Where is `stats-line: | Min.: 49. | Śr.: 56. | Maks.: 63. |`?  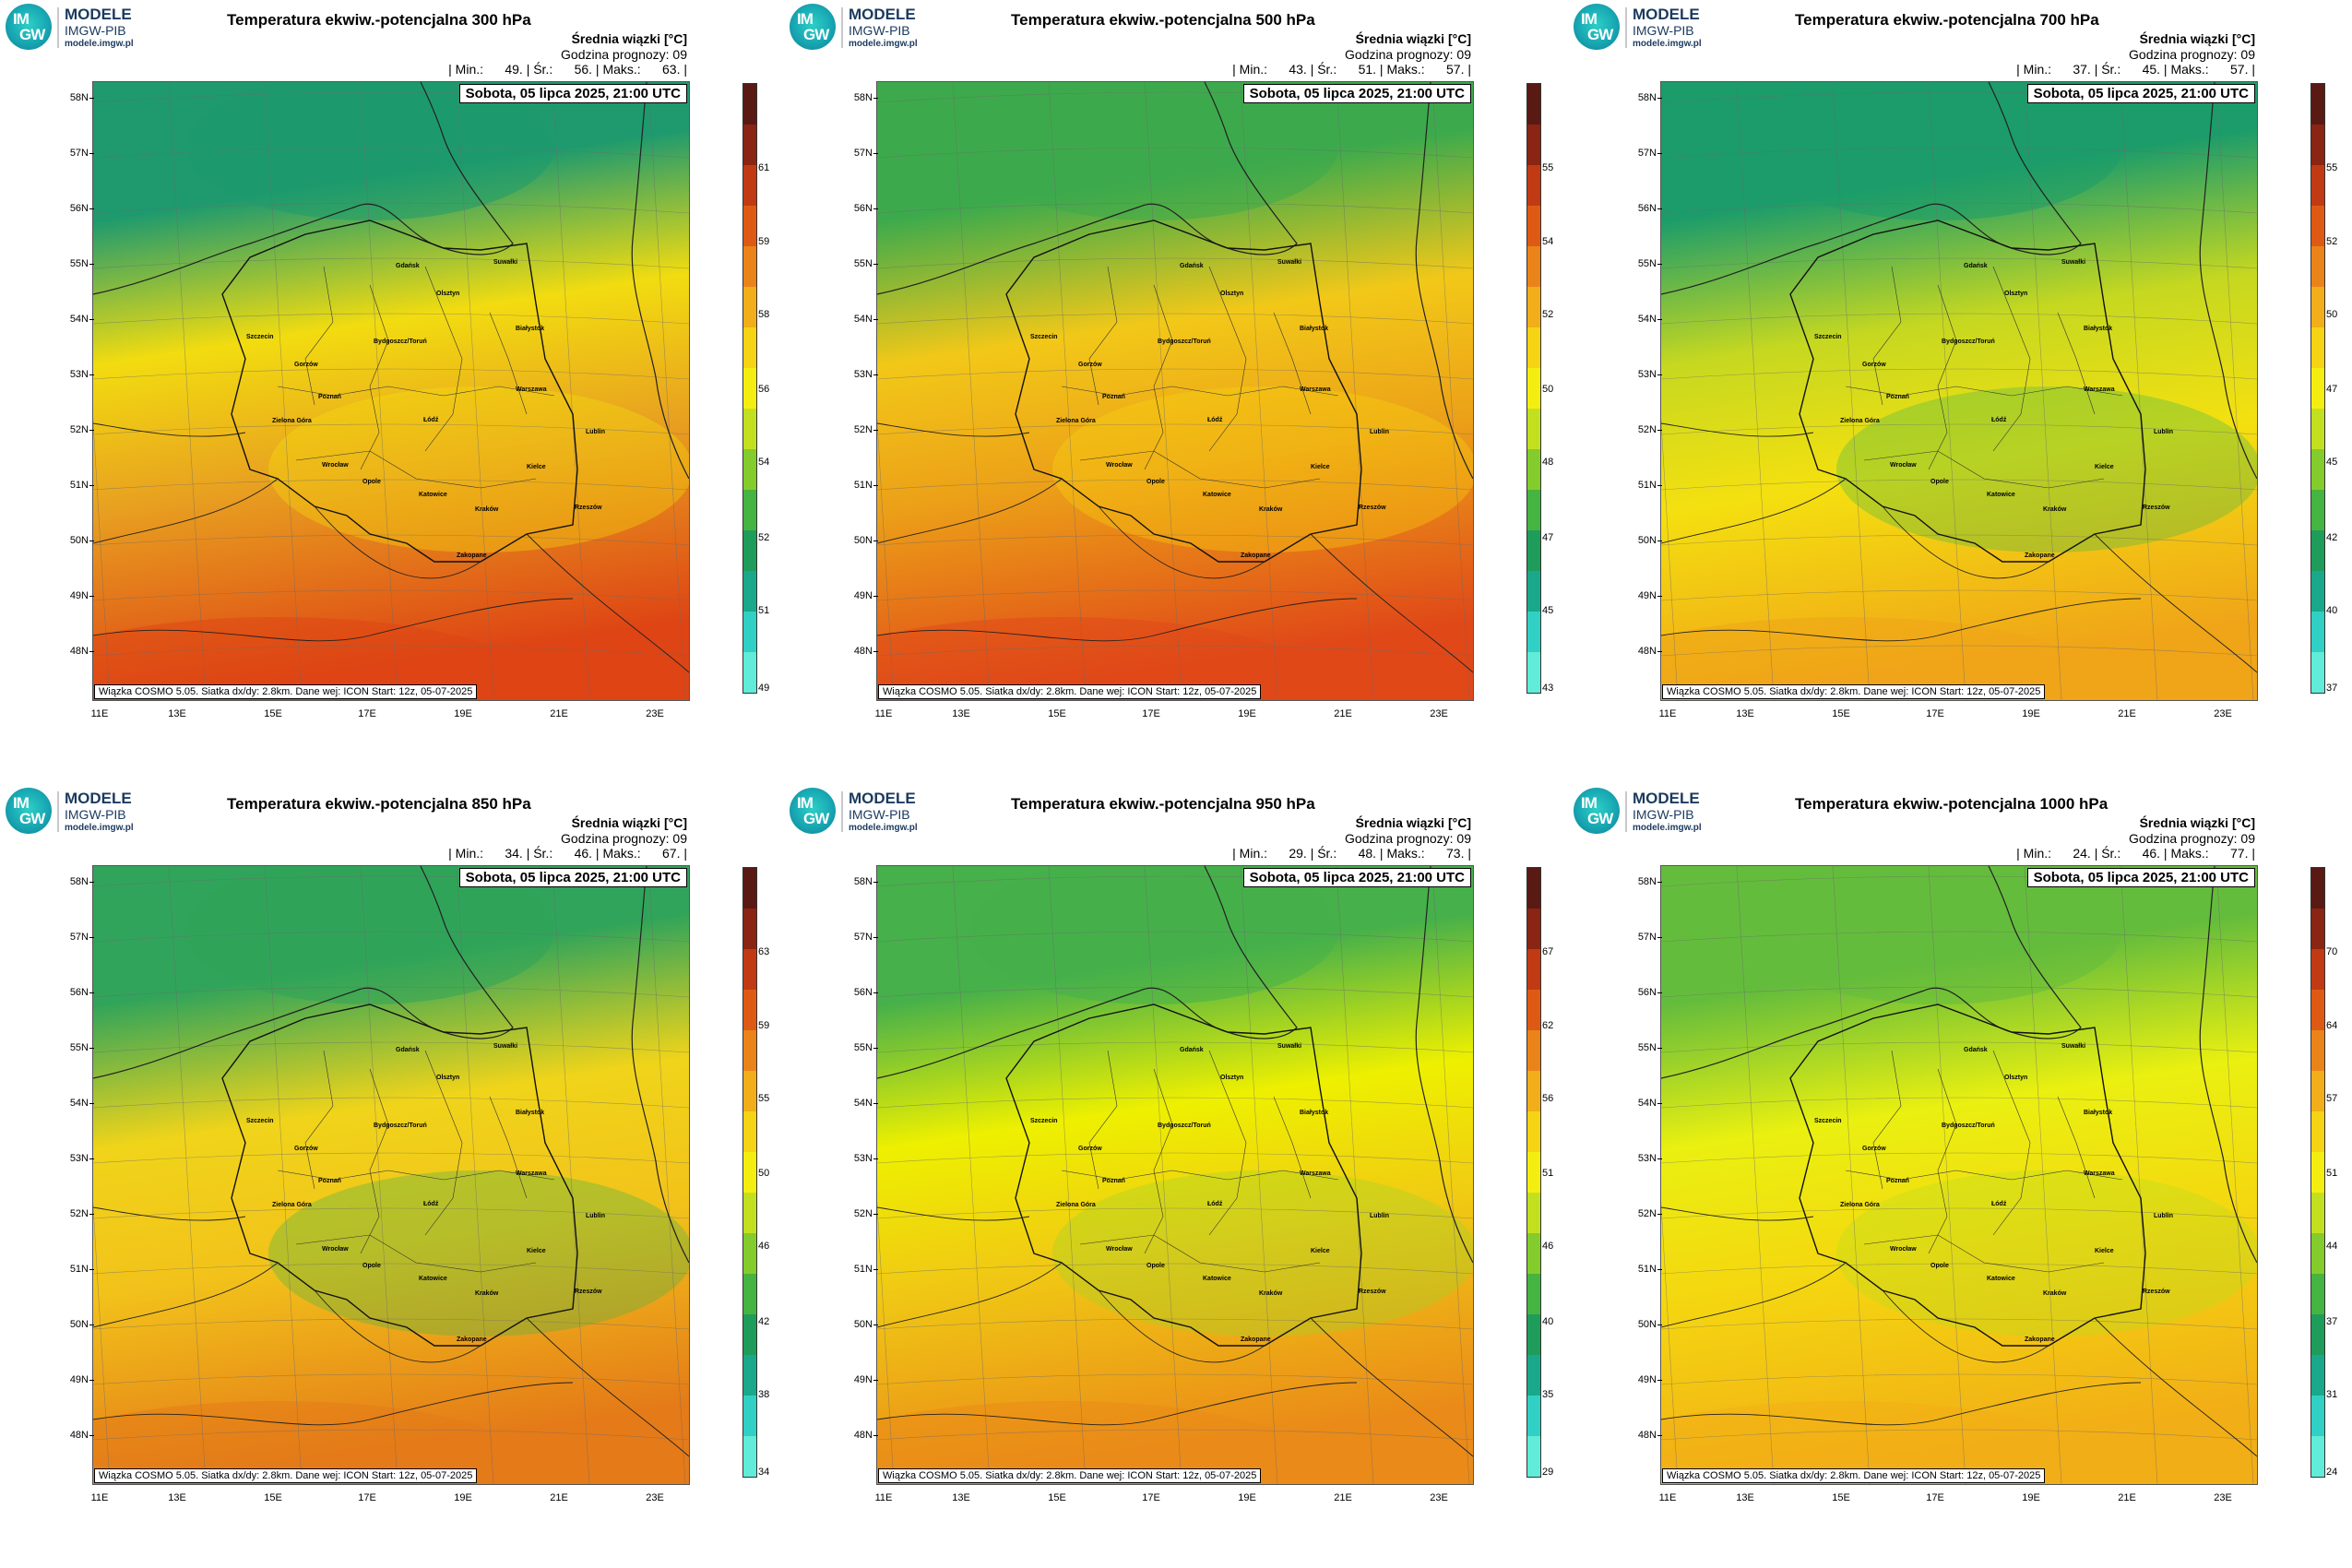 stats-line: | Min.: 49. | Śr.: 56. | Maks.: 63. | is located at coordinates (567, 69).